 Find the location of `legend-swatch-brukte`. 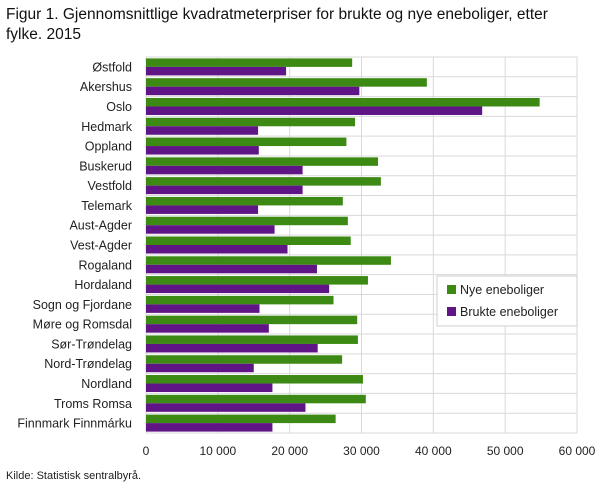

legend-swatch-brukte is located at coordinates (451, 311).